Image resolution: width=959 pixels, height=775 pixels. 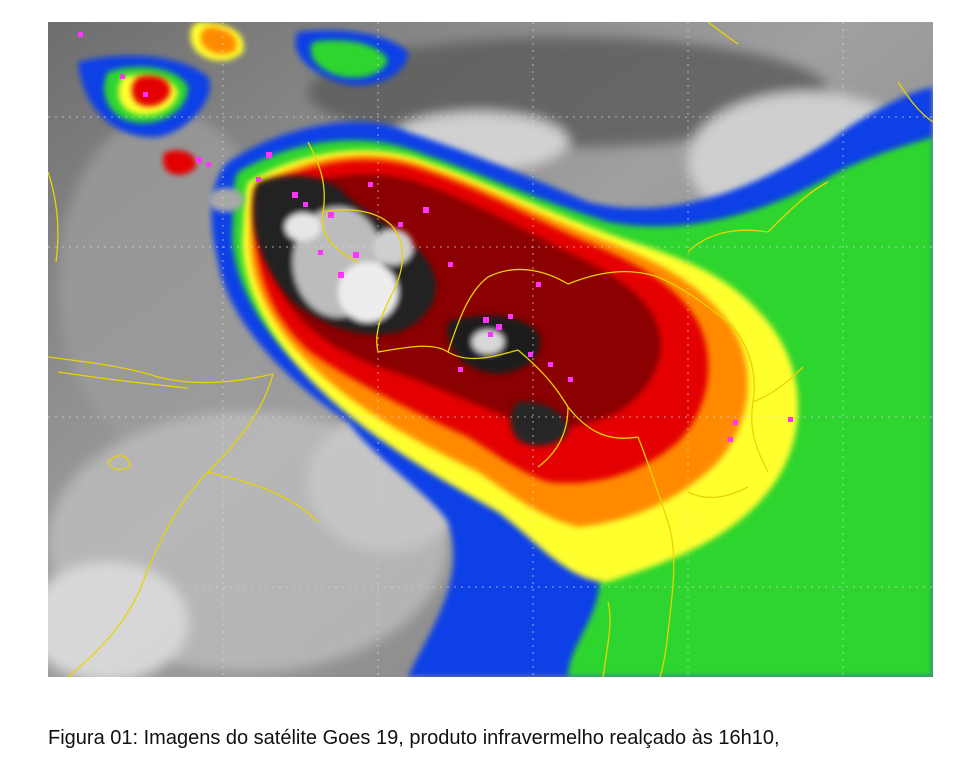 I want to click on coldest-cloud-tops, so click(x=388, y=310).